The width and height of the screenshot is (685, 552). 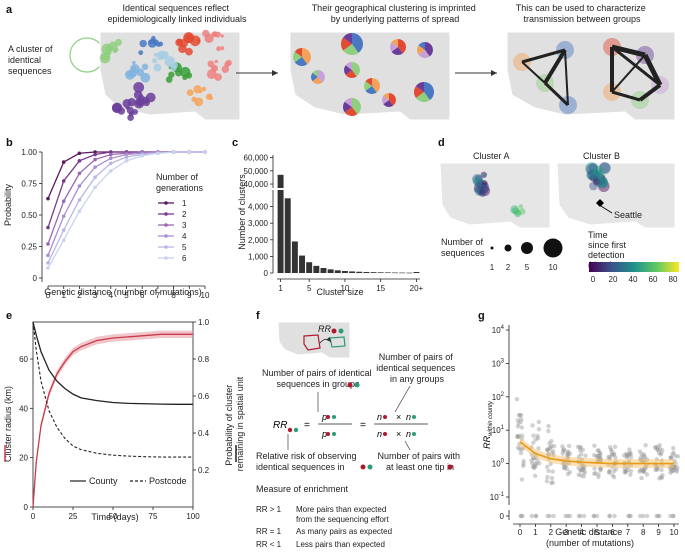 What do you see at coordinates (337, 342) in the screenshot?
I see `green-group-outline` at bounding box center [337, 342].